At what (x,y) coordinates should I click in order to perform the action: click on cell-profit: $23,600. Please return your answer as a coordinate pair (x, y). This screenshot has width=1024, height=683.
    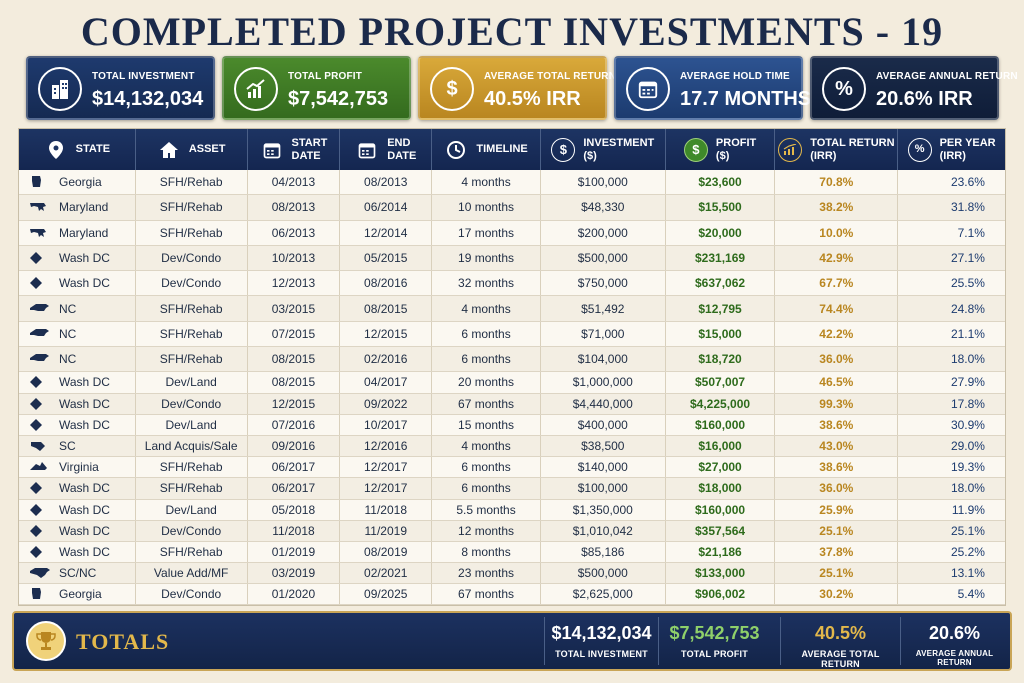
    Looking at the image, I should click on (721, 182).